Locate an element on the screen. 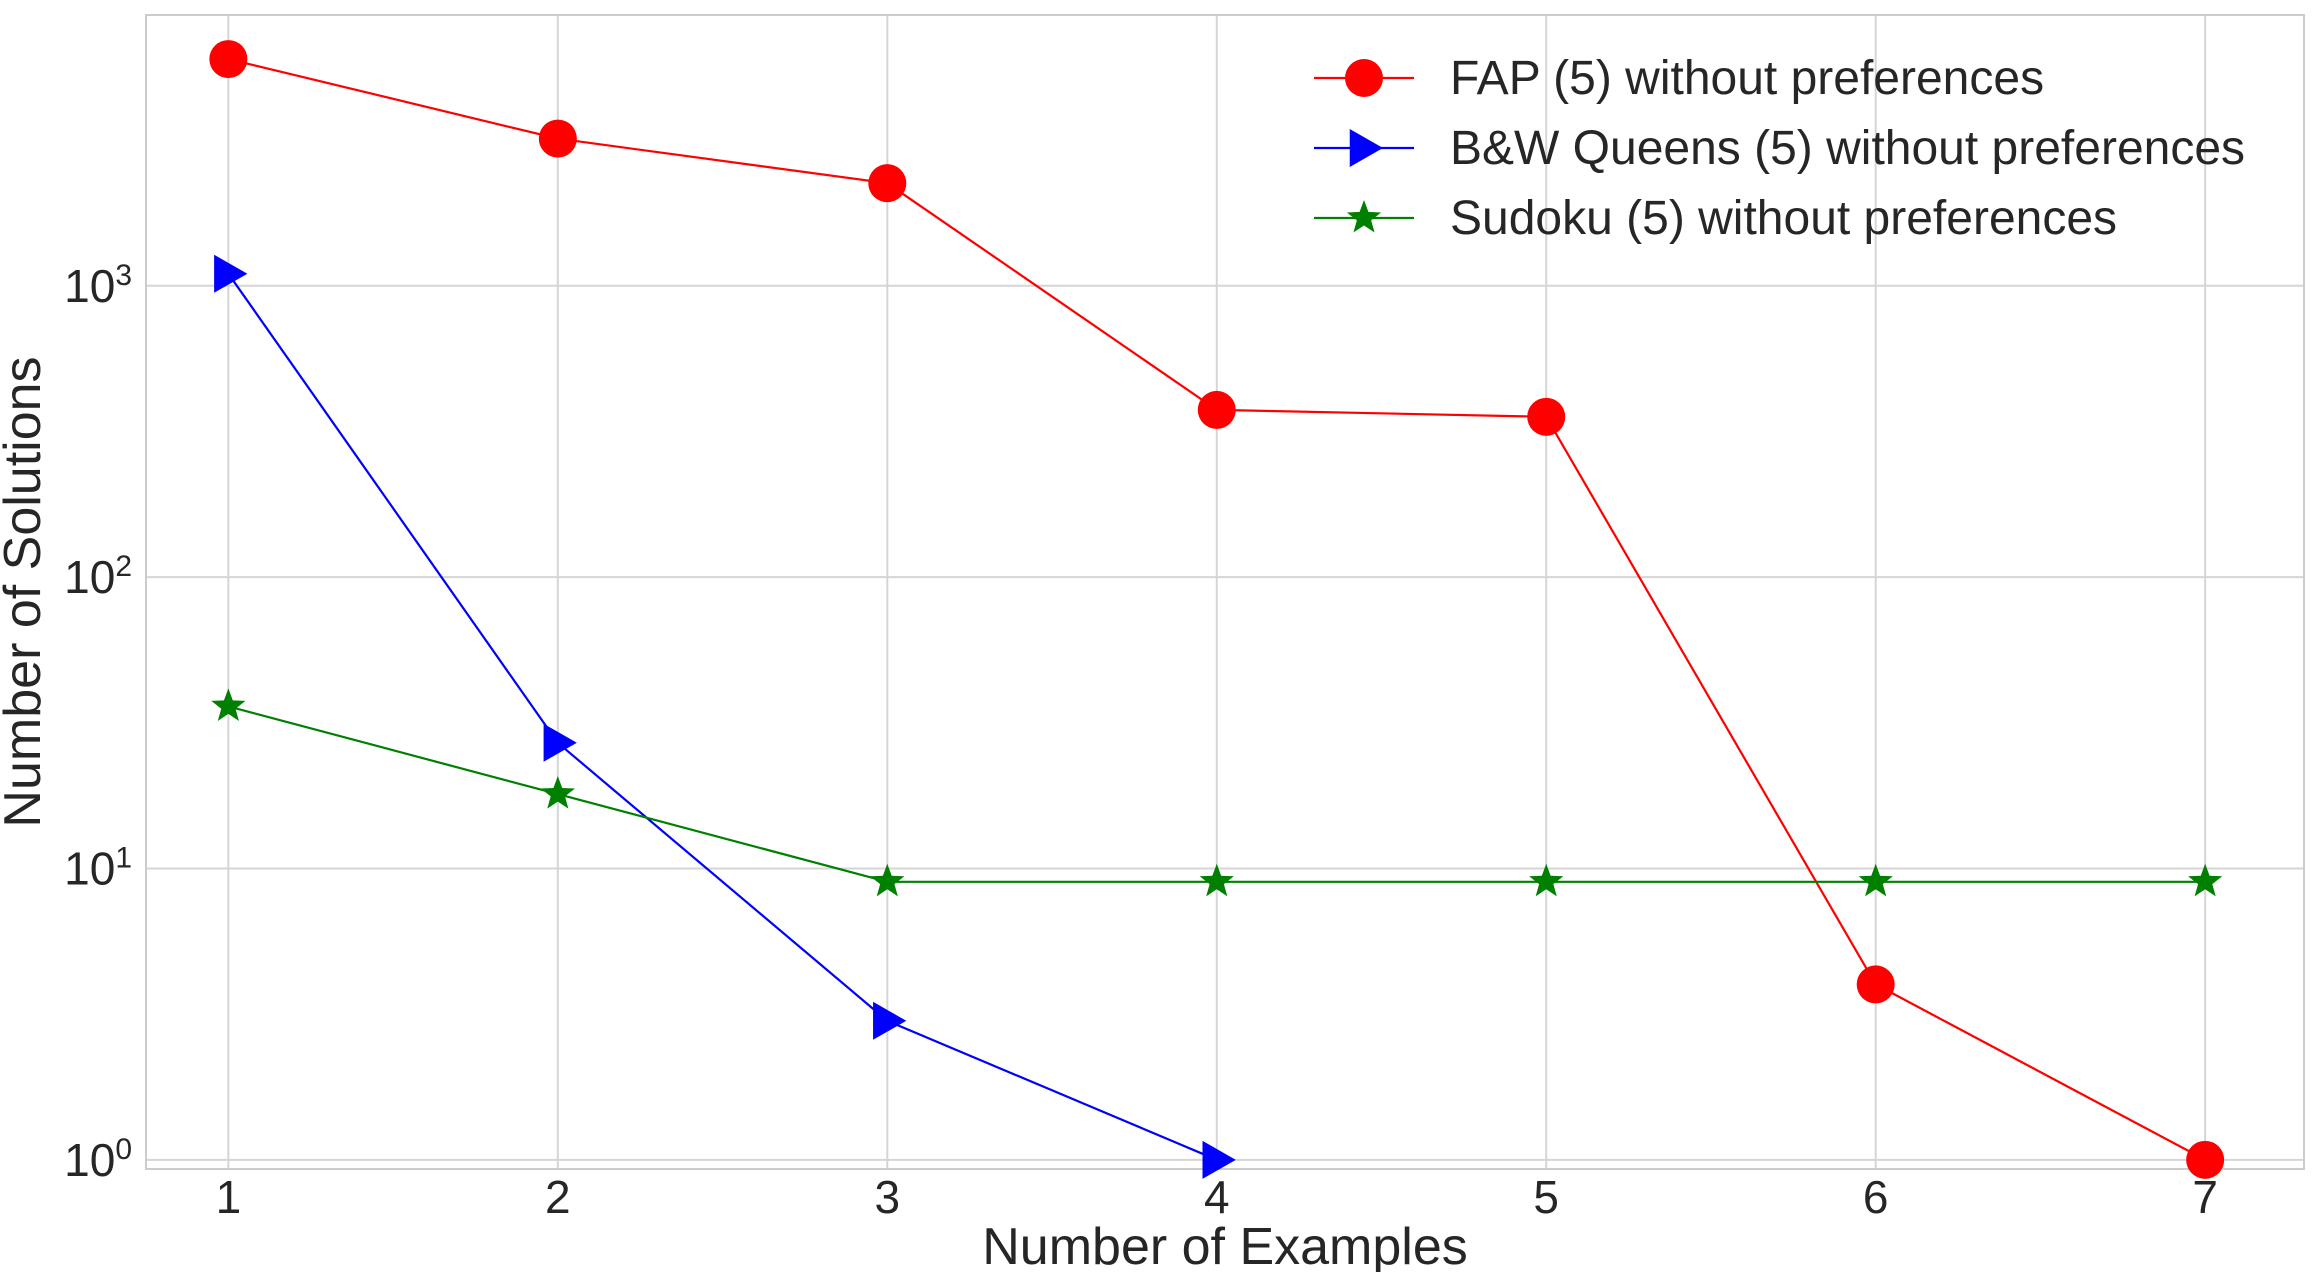 This screenshot has width=2318, height=1272. x-tick-label: 6 is located at coordinates (1876, 1197).